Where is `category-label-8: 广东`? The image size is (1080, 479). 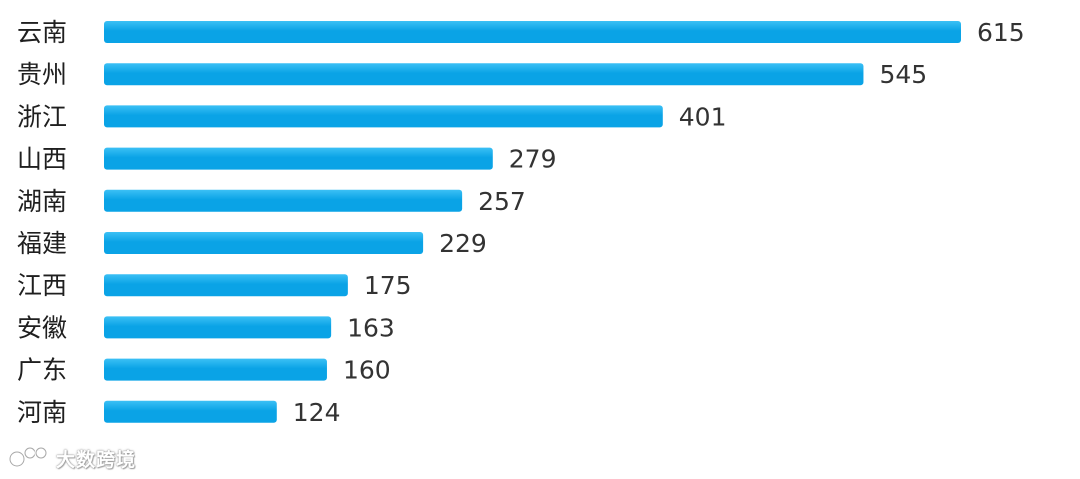 category-label-8: 广东 is located at coordinates (42, 370).